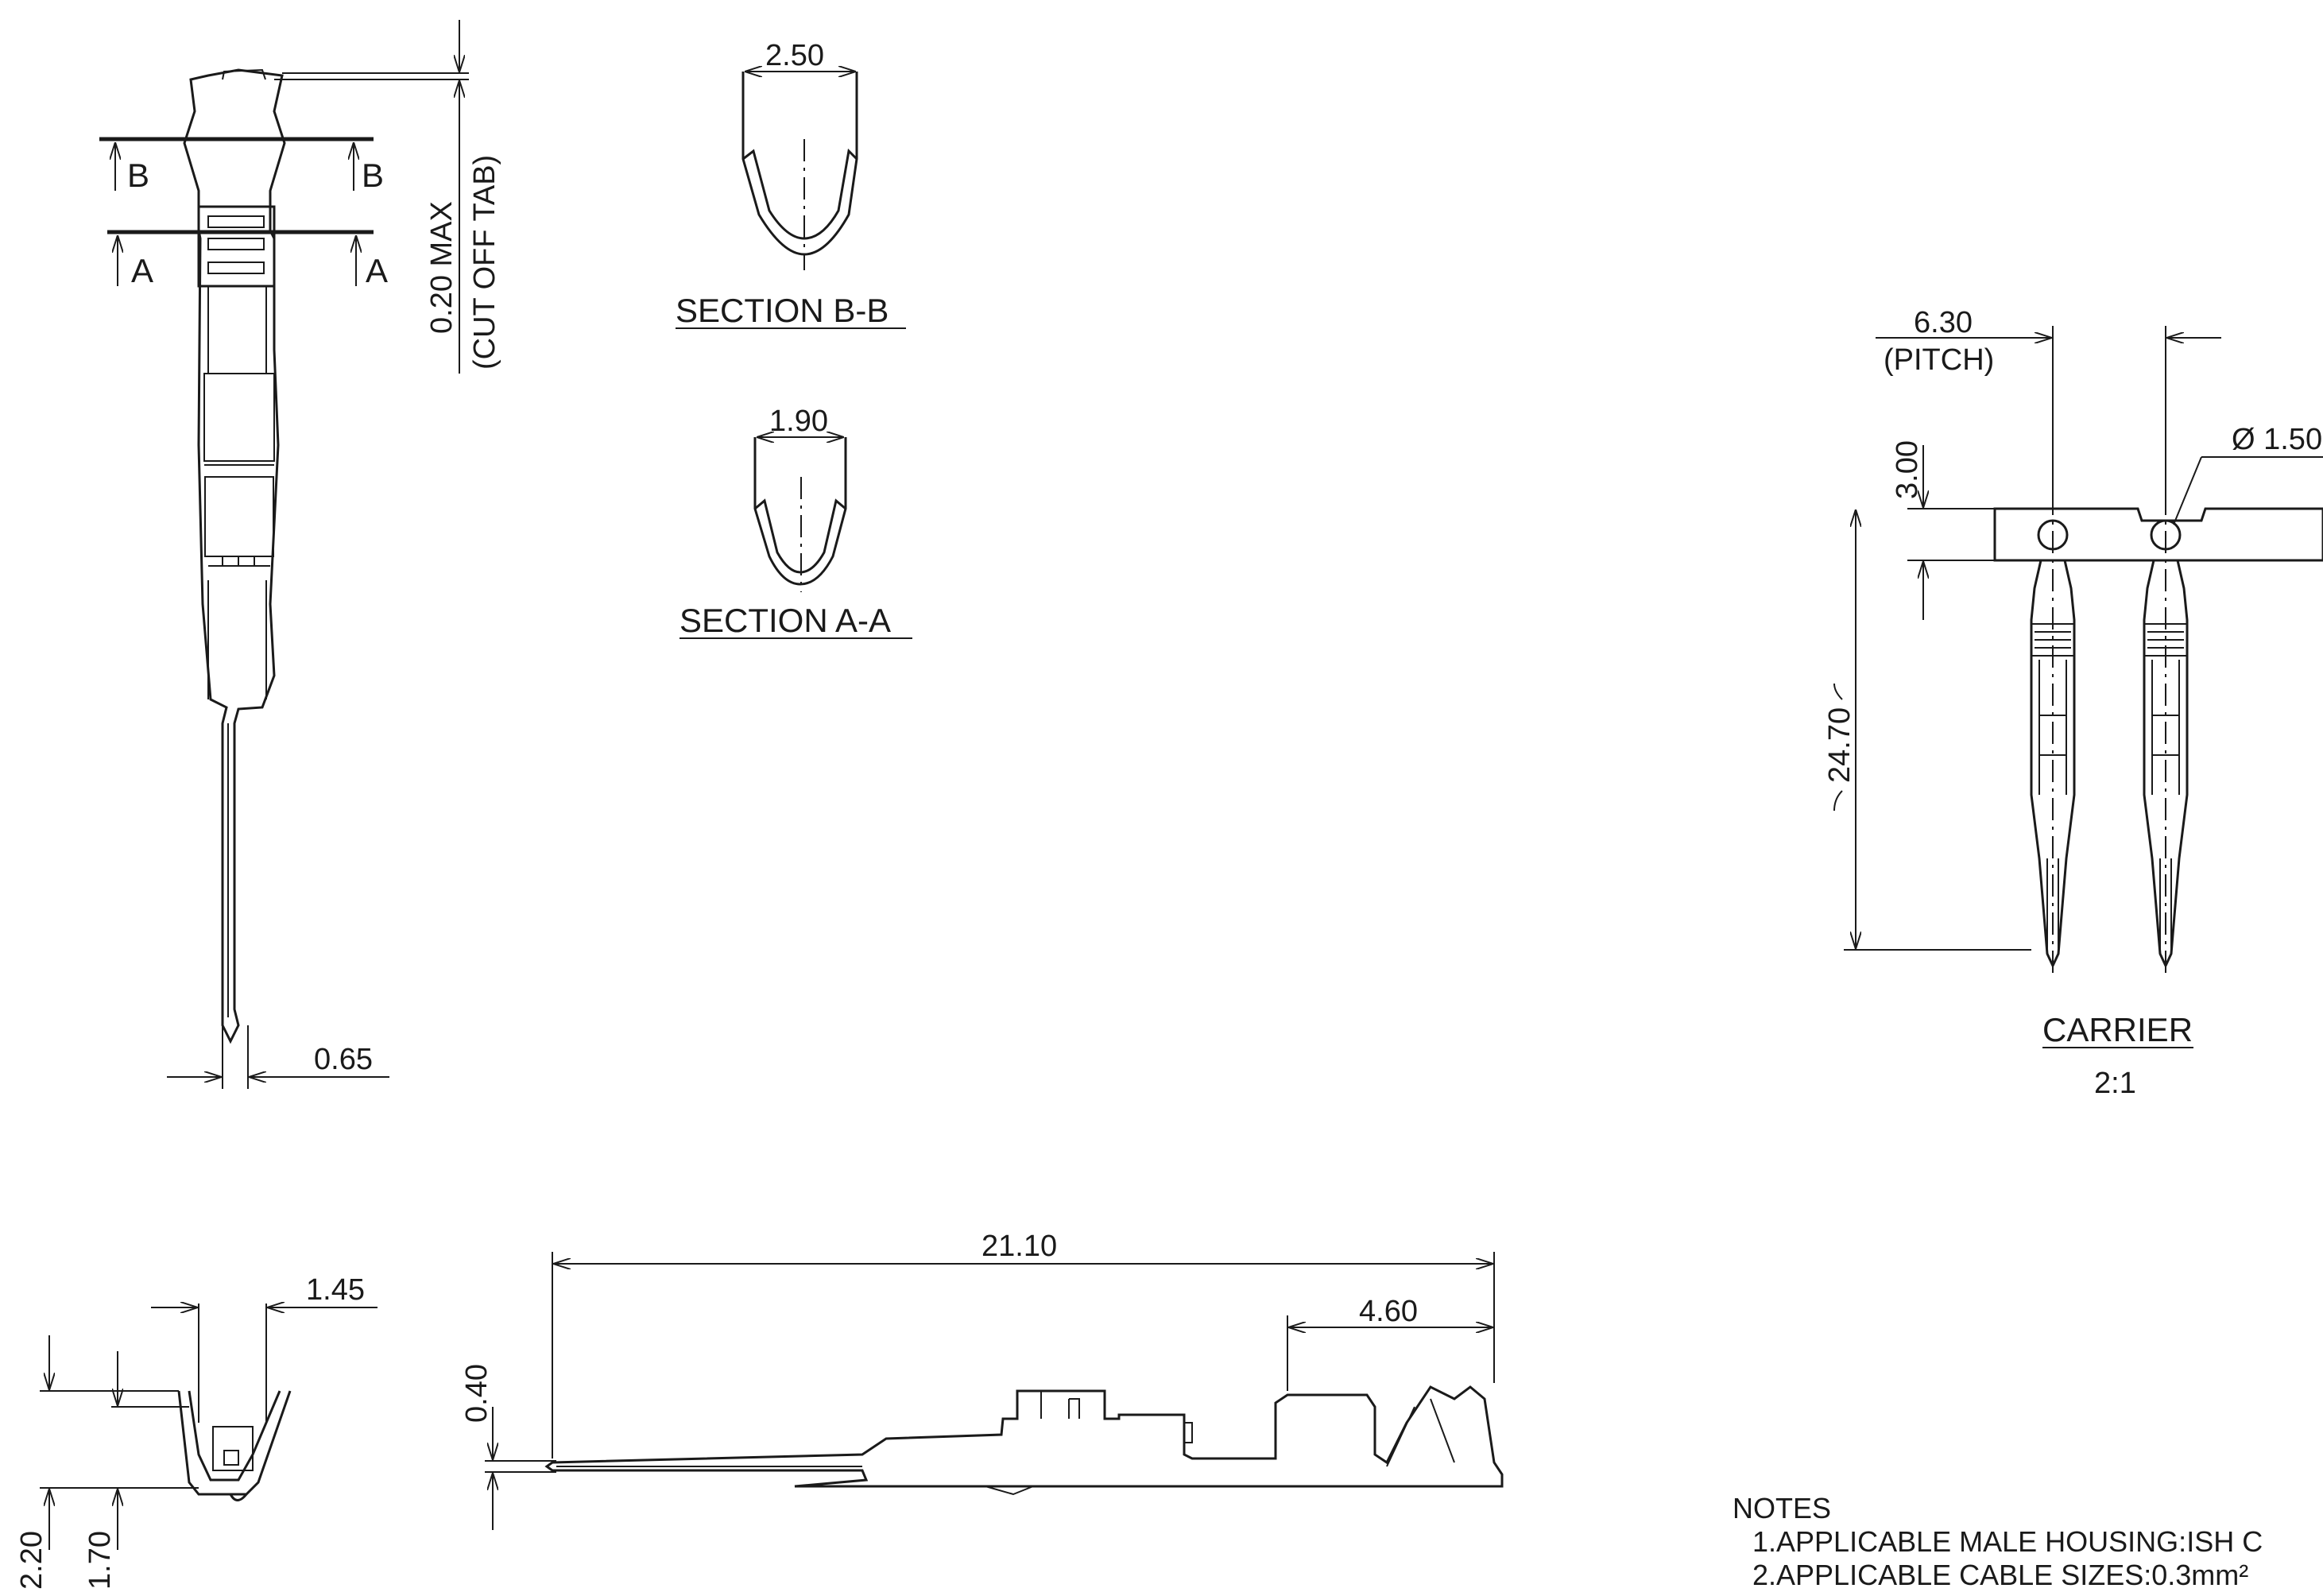 The image size is (2323, 1596). Describe the element at coordinates (442, 267) in the screenshot. I see `cutoff-dim: 0.20 MAX` at that location.